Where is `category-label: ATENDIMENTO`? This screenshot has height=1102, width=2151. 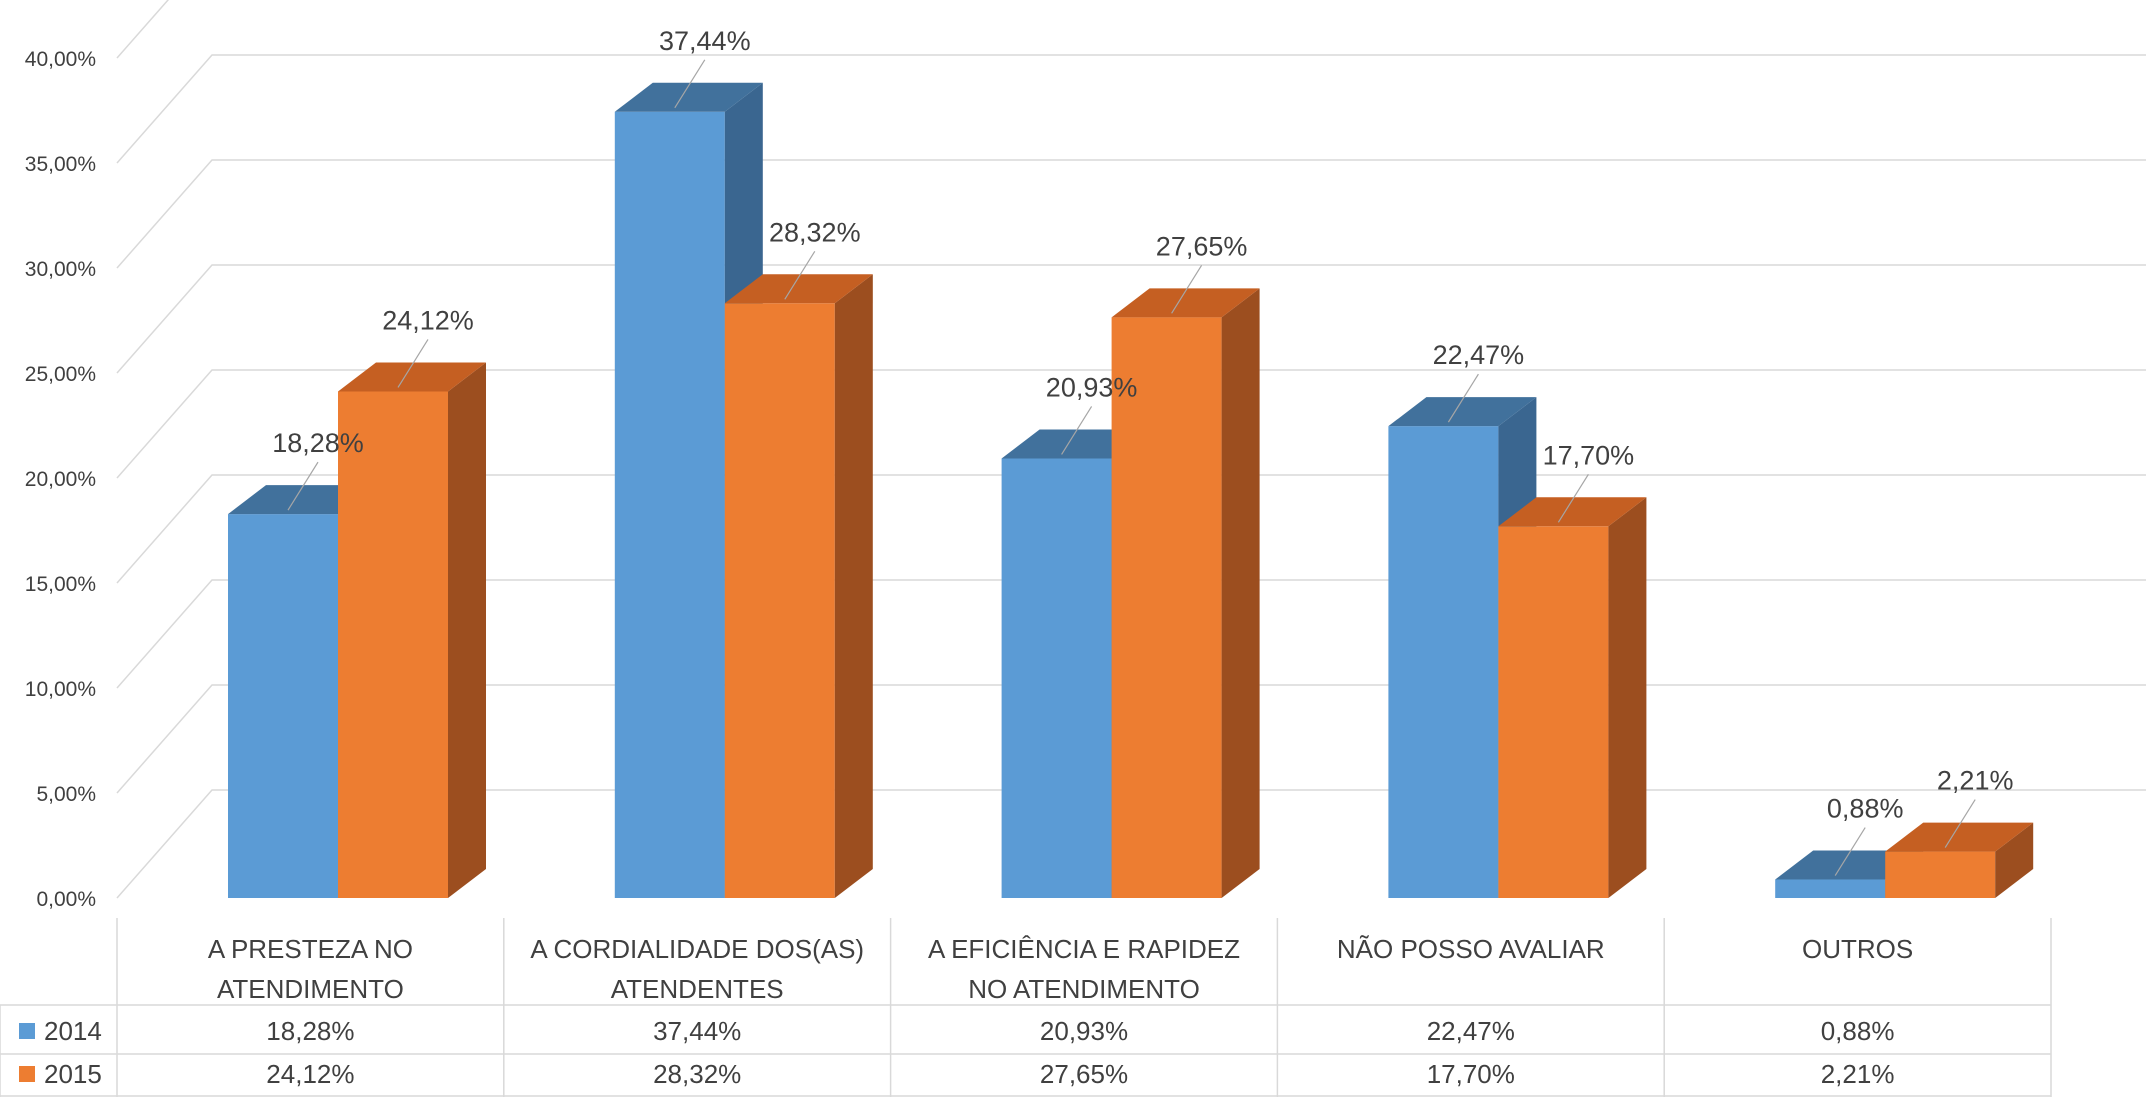 category-label: ATENDIMENTO is located at coordinates (310, 989).